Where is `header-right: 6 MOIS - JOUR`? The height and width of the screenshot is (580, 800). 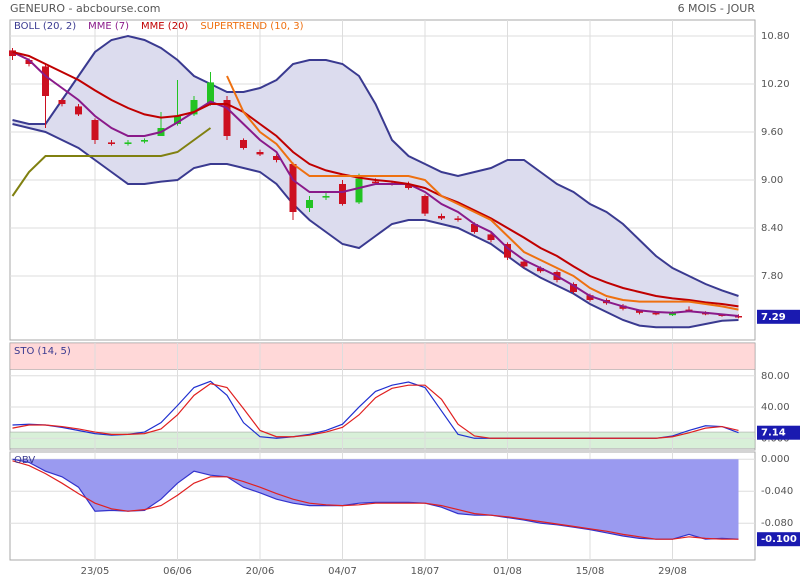 header-right: 6 MOIS - JOUR is located at coordinates (717, 8).